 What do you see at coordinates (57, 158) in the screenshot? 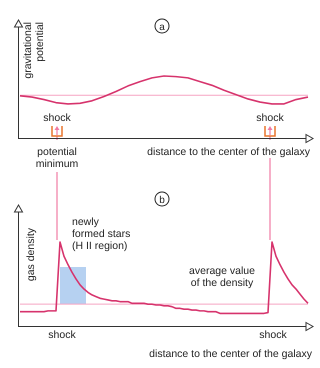
I see `text: potential minimum` at bounding box center [57, 158].